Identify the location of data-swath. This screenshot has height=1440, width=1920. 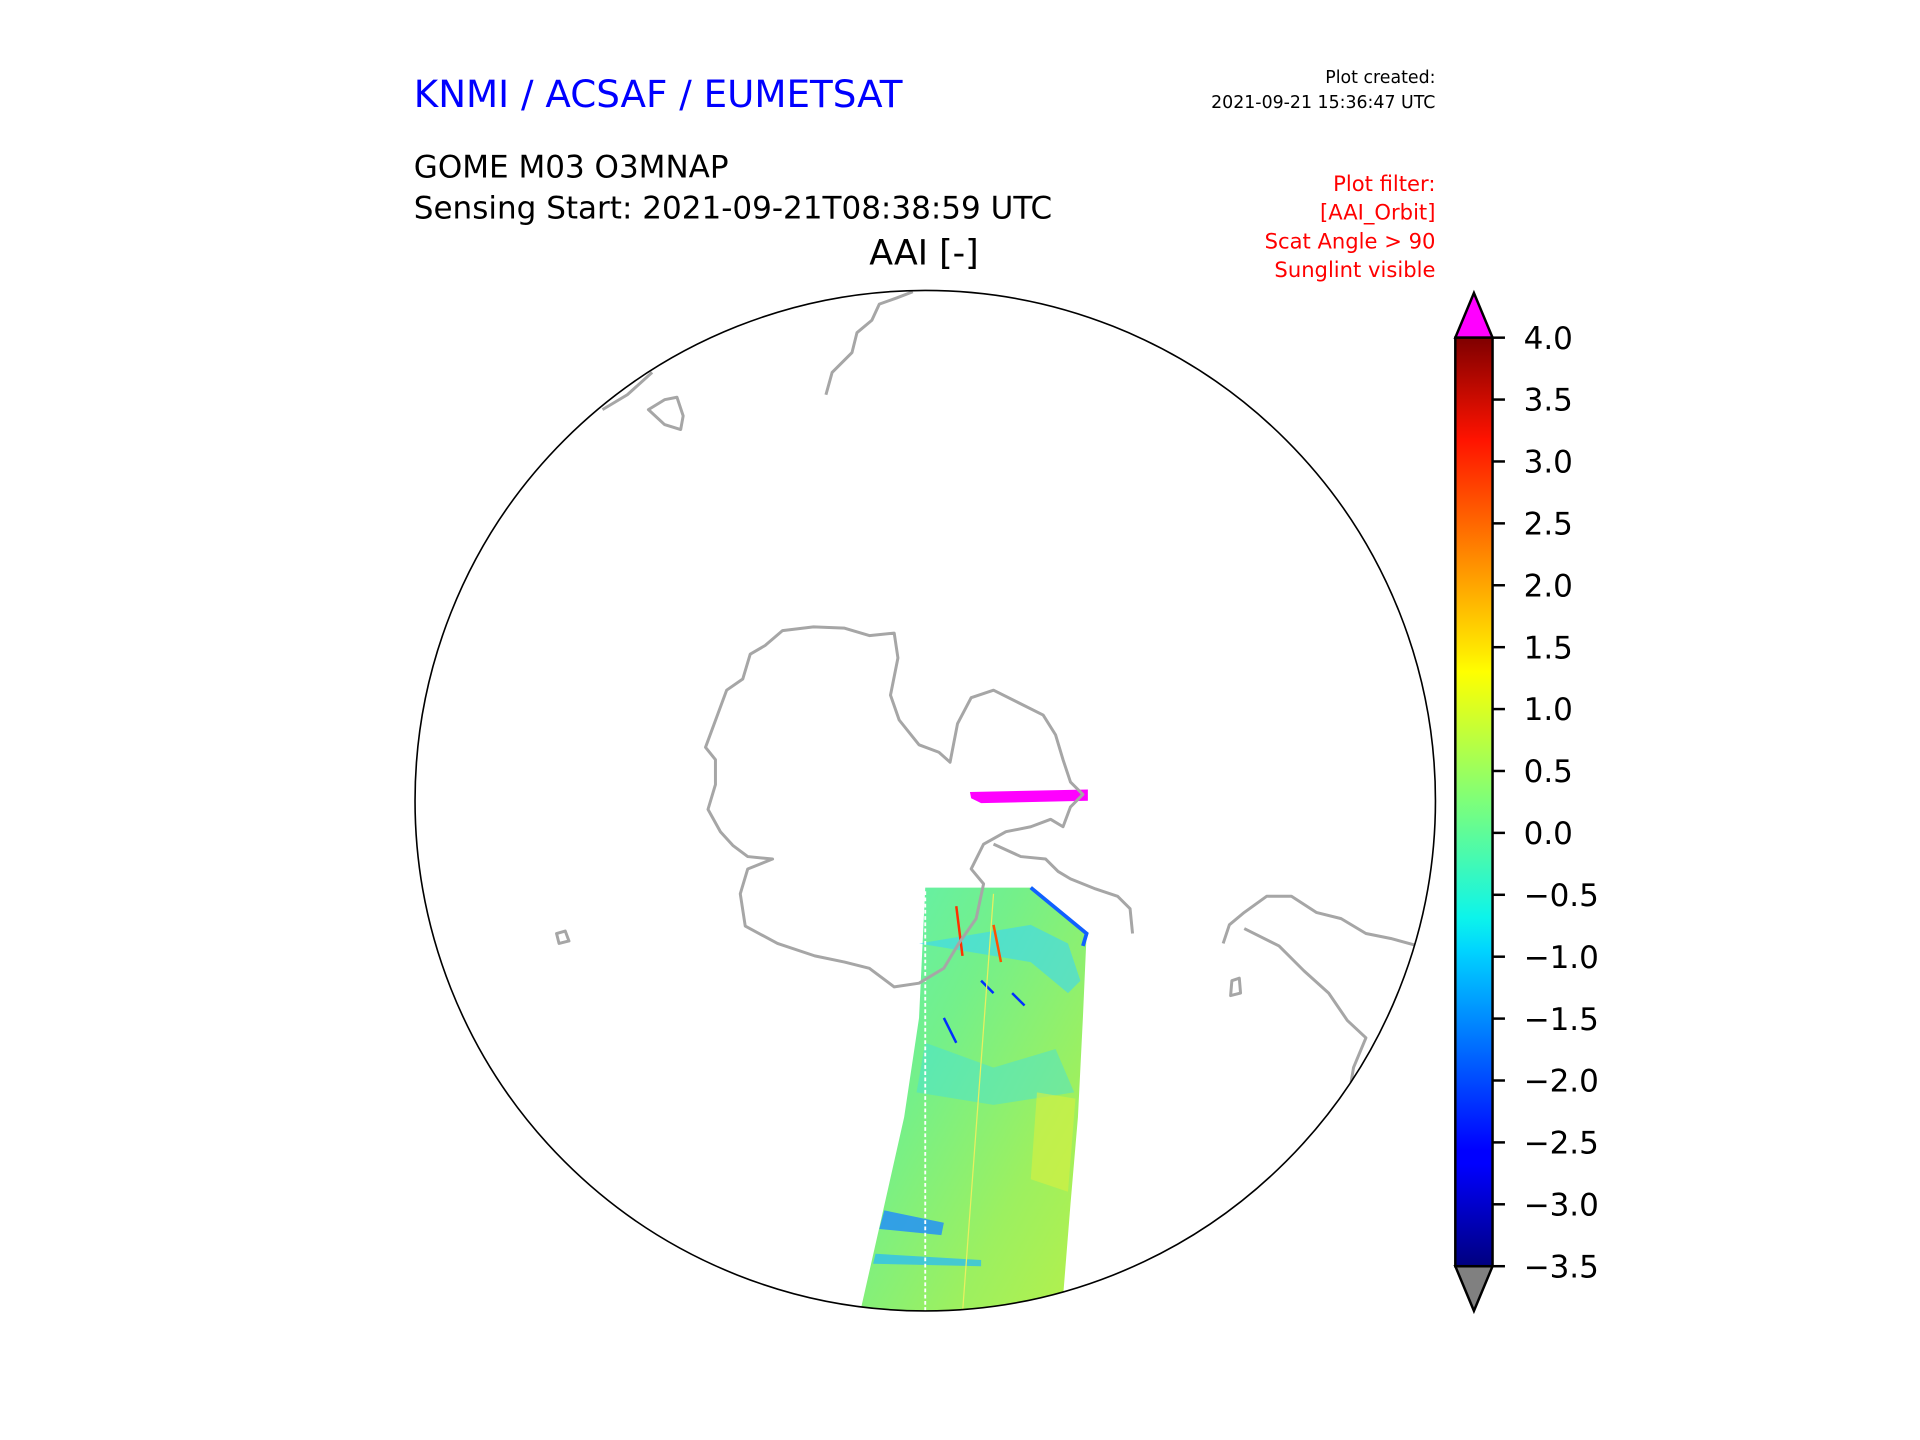
(973, 1099).